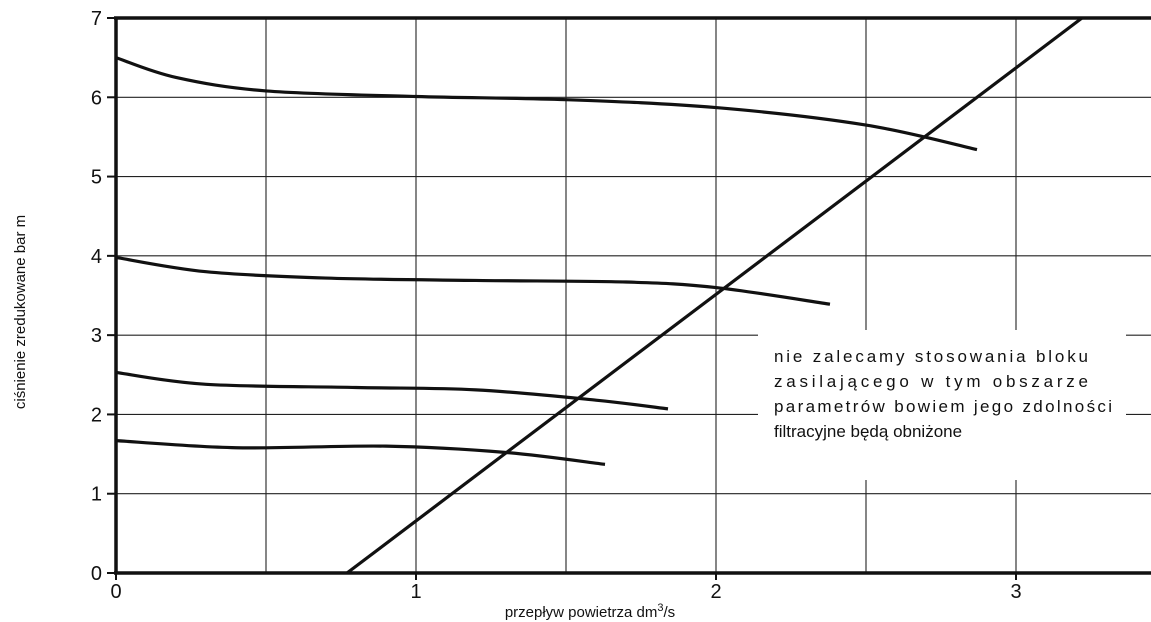  I want to click on y-tick-label: 4, so click(96, 257).